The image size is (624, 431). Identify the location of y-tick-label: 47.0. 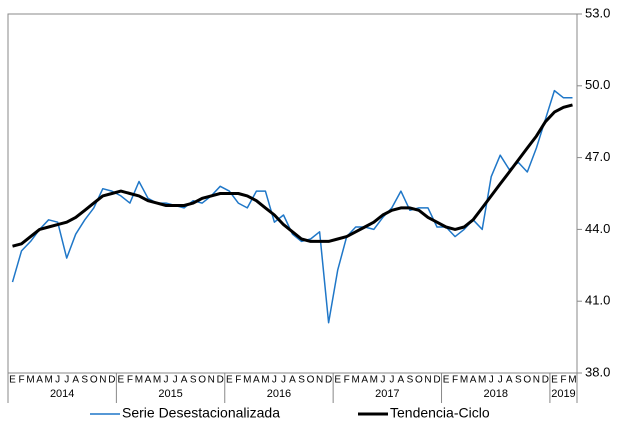
(597, 156).